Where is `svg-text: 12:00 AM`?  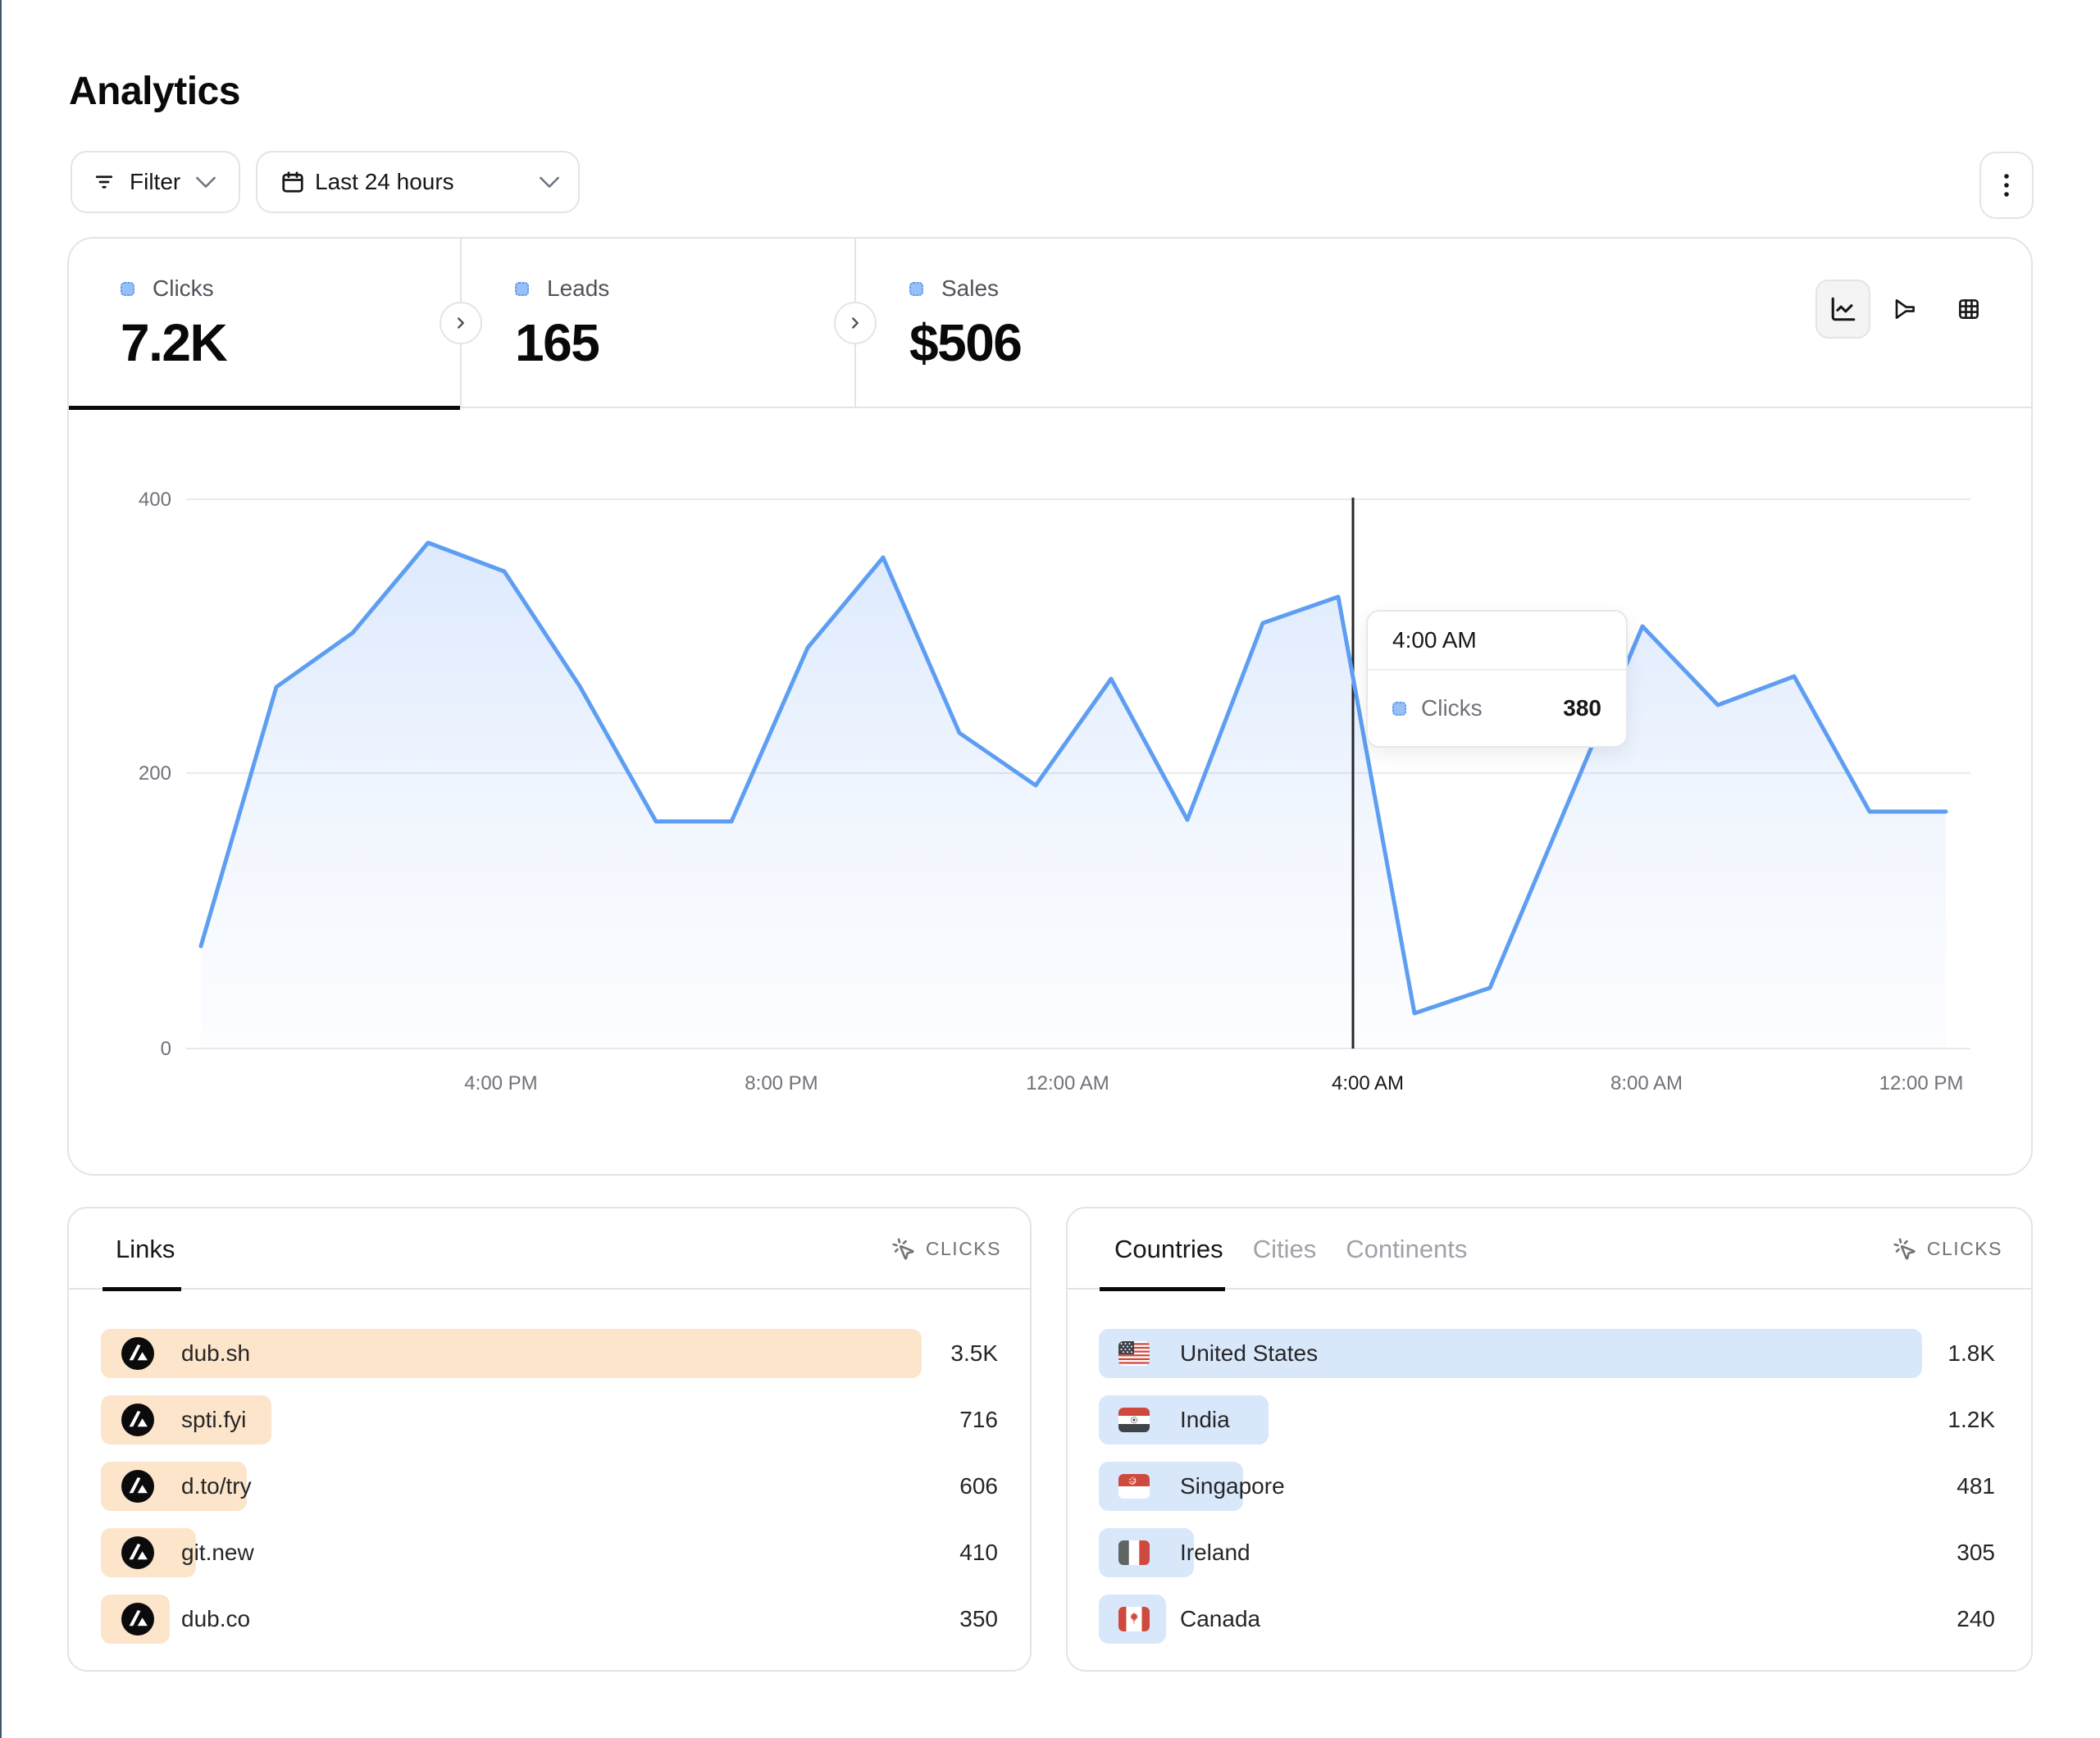
svg-text: 12:00 AM is located at coordinates (1067, 1083).